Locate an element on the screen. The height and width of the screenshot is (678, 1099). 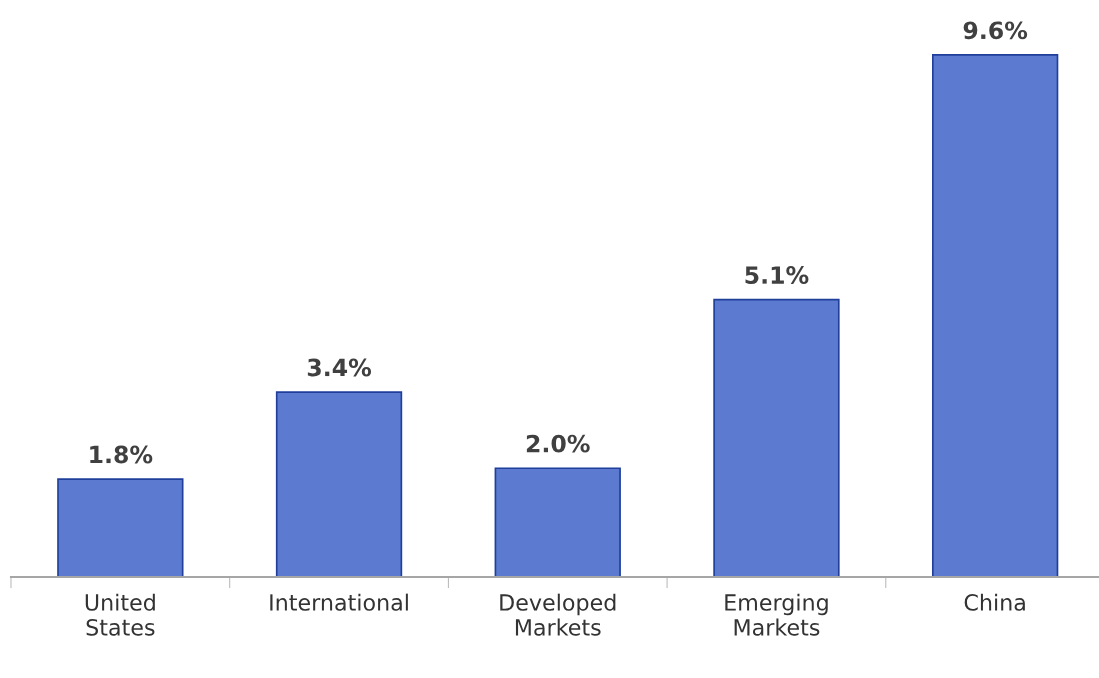
x-tick-label: United States is located at coordinates (120, 614).